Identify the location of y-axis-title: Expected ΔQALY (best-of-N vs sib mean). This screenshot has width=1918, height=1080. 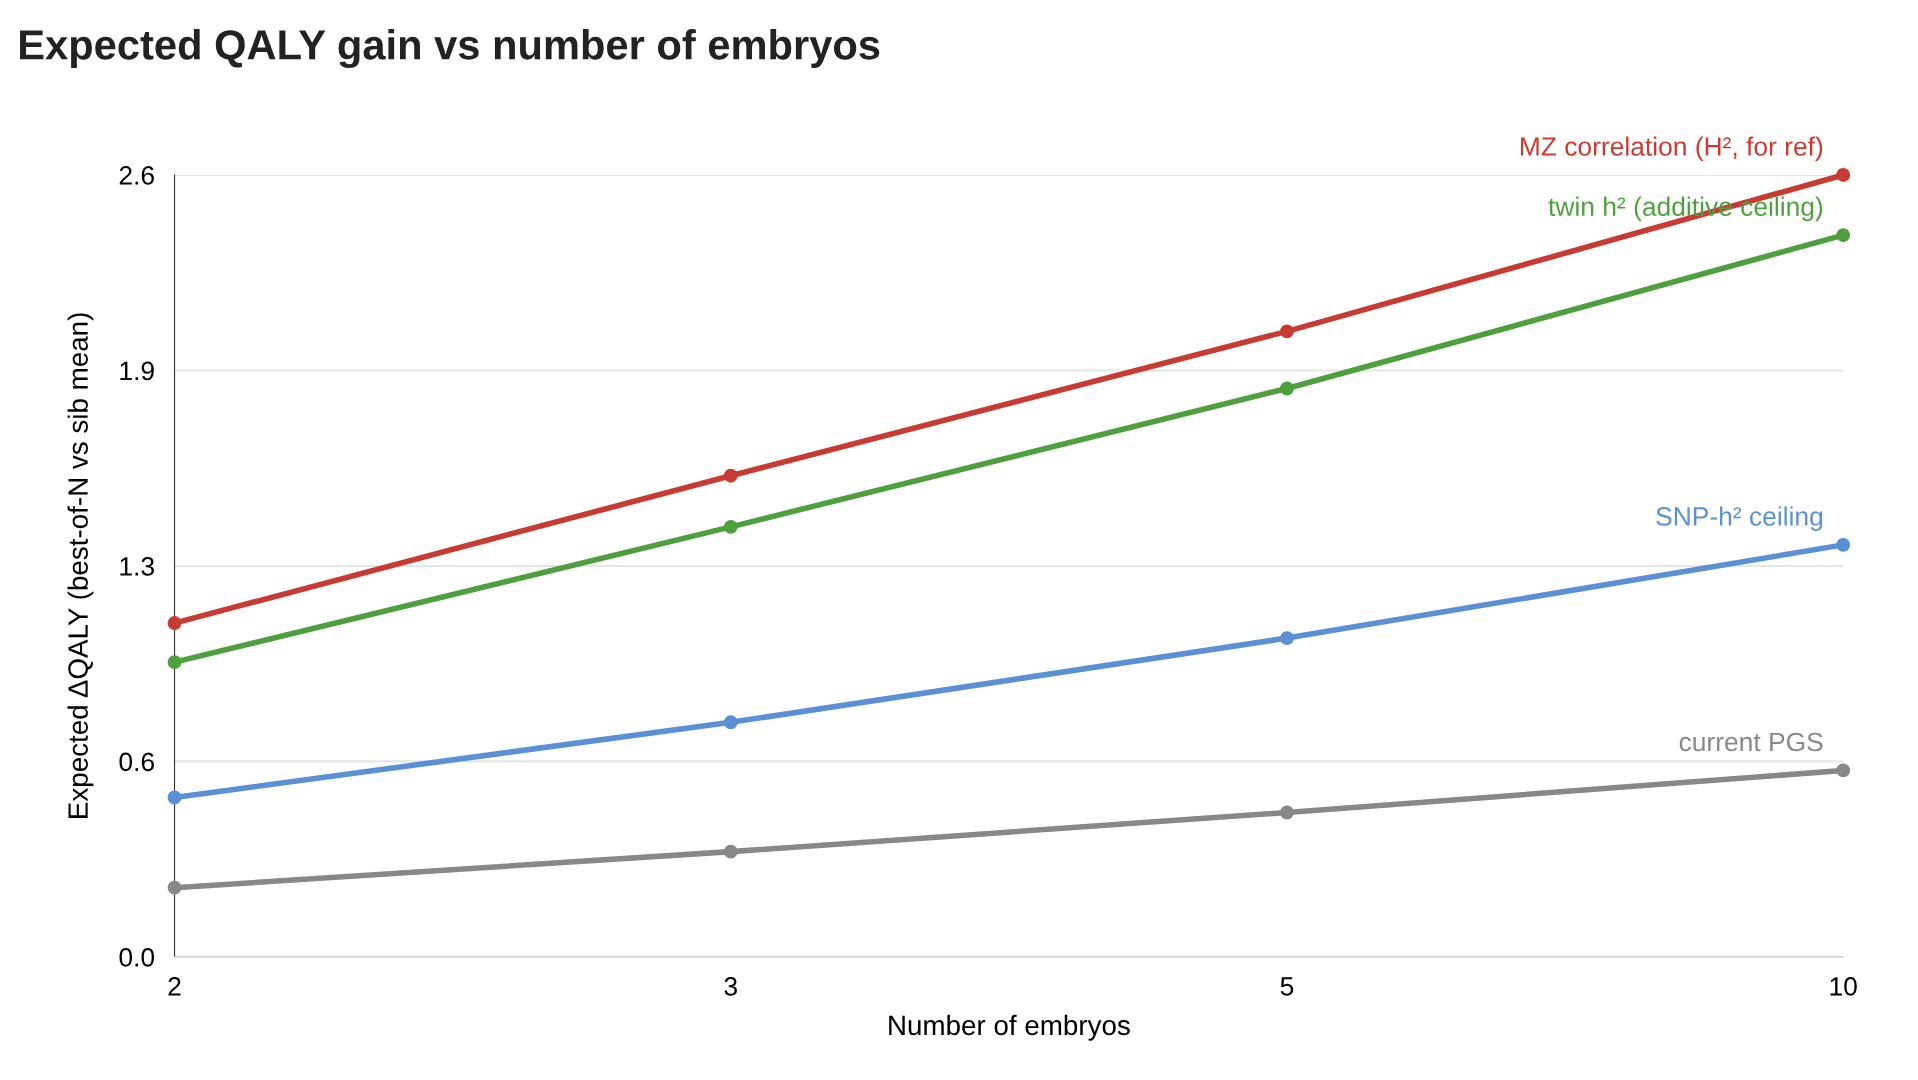
(80, 565).